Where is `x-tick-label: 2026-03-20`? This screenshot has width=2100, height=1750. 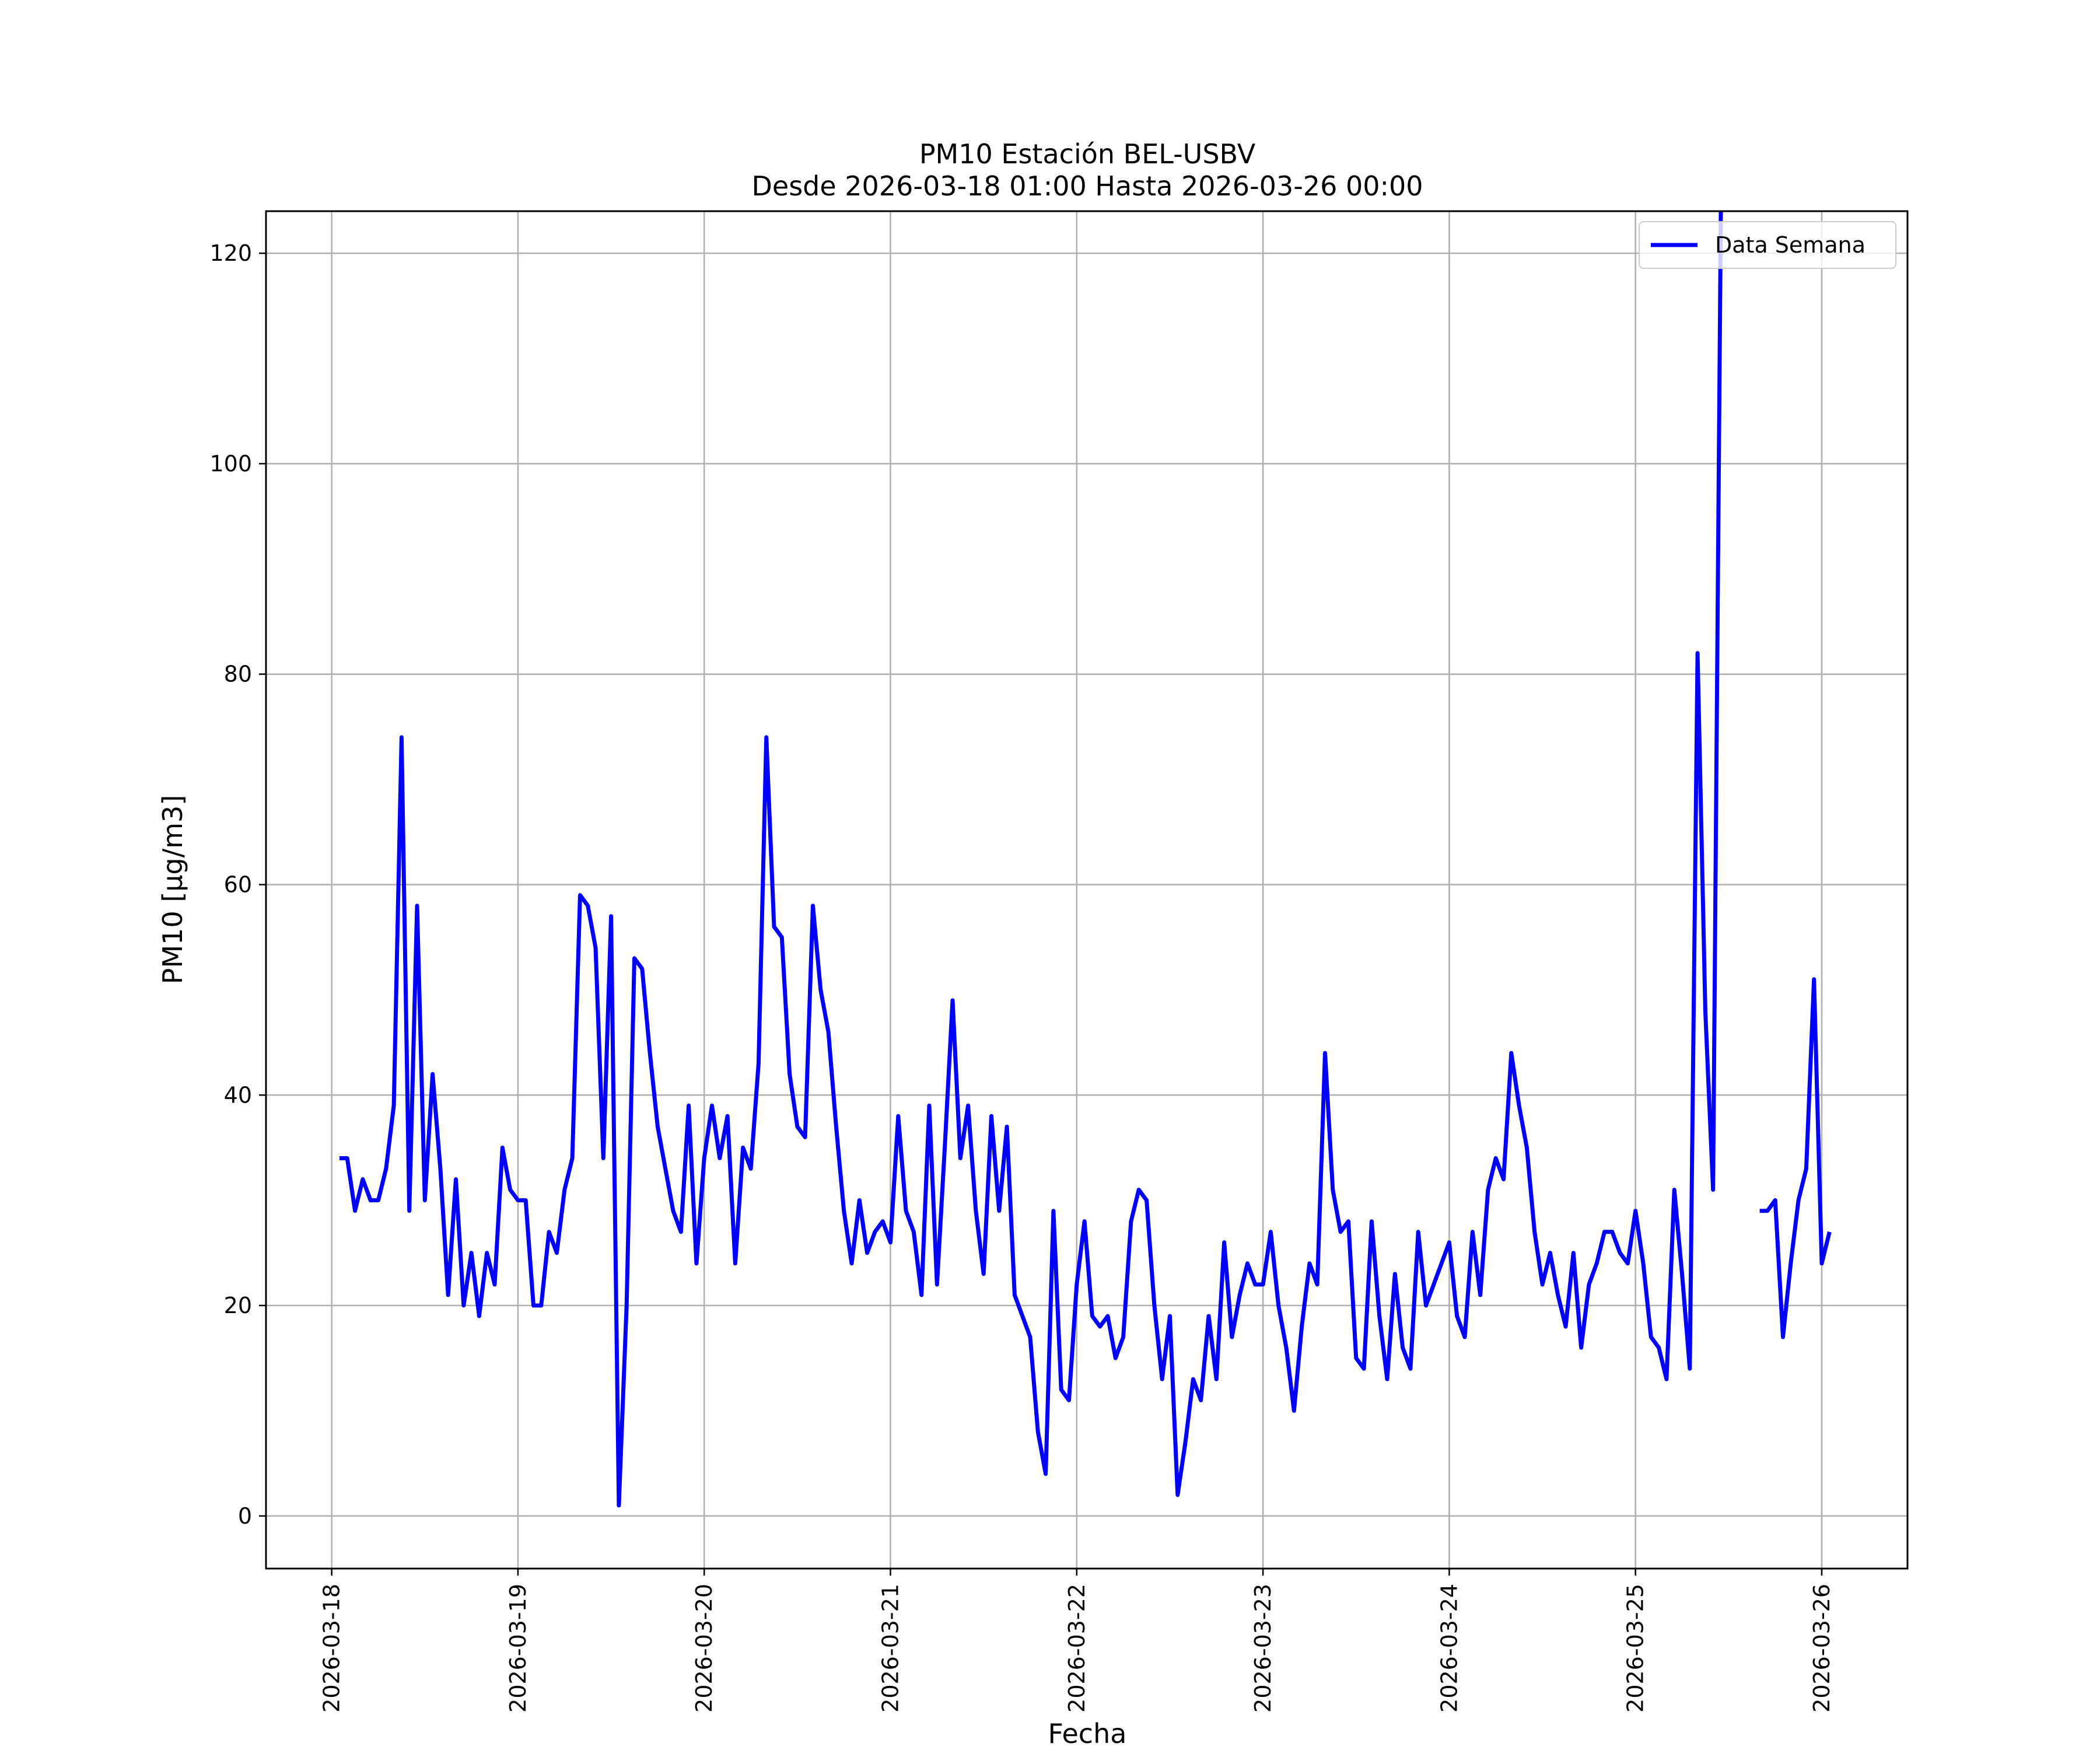 x-tick-label: 2026-03-20 is located at coordinates (704, 1648).